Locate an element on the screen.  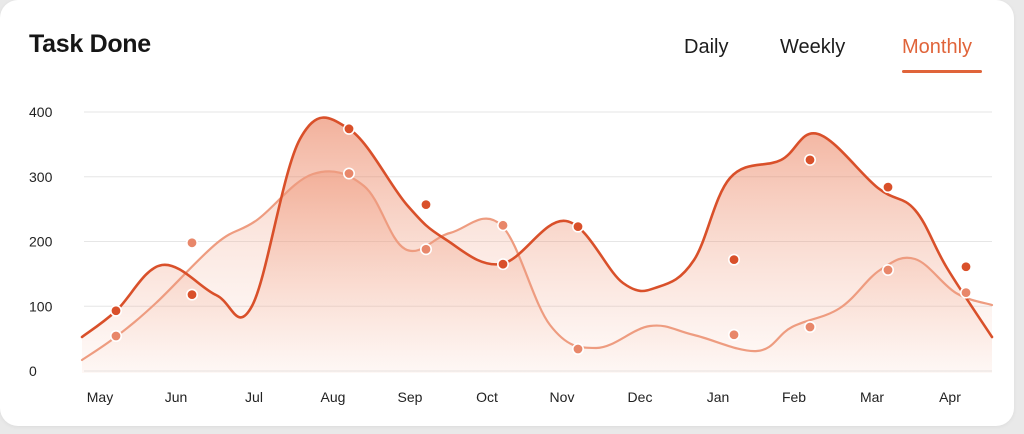
x-tick-label: Mar is located at coordinates (872, 397).